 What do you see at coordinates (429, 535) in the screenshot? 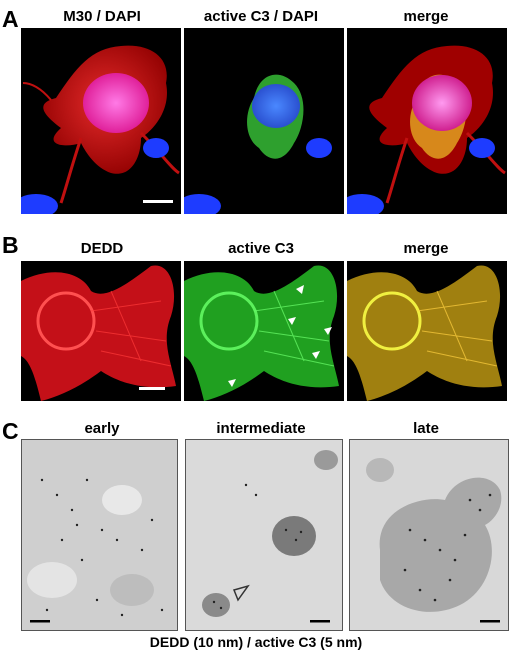
I see `panel-c3-late-em-image` at bounding box center [429, 535].